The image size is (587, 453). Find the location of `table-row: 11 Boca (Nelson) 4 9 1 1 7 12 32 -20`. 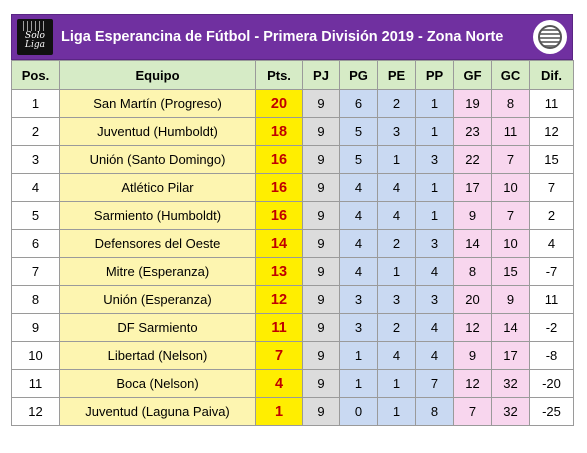

table-row: 11 Boca (Nelson) 4 9 1 1 7 12 32 -20 is located at coordinates (292, 383).